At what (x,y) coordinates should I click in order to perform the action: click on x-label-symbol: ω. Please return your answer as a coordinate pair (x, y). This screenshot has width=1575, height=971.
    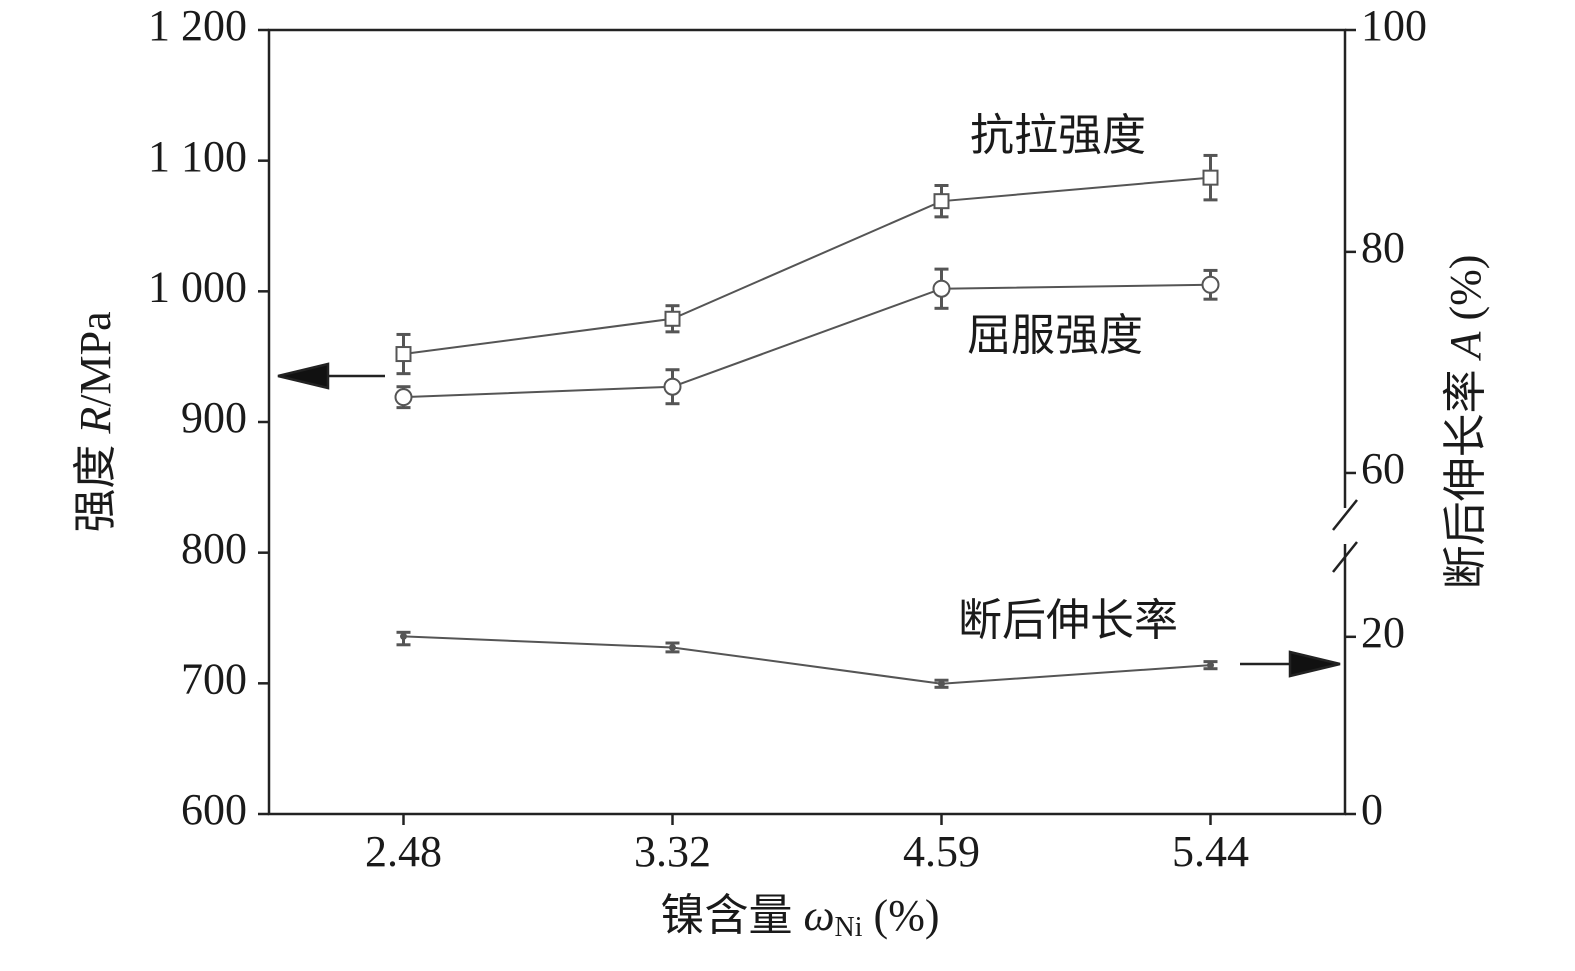
    Looking at the image, I should click on (818, 915).